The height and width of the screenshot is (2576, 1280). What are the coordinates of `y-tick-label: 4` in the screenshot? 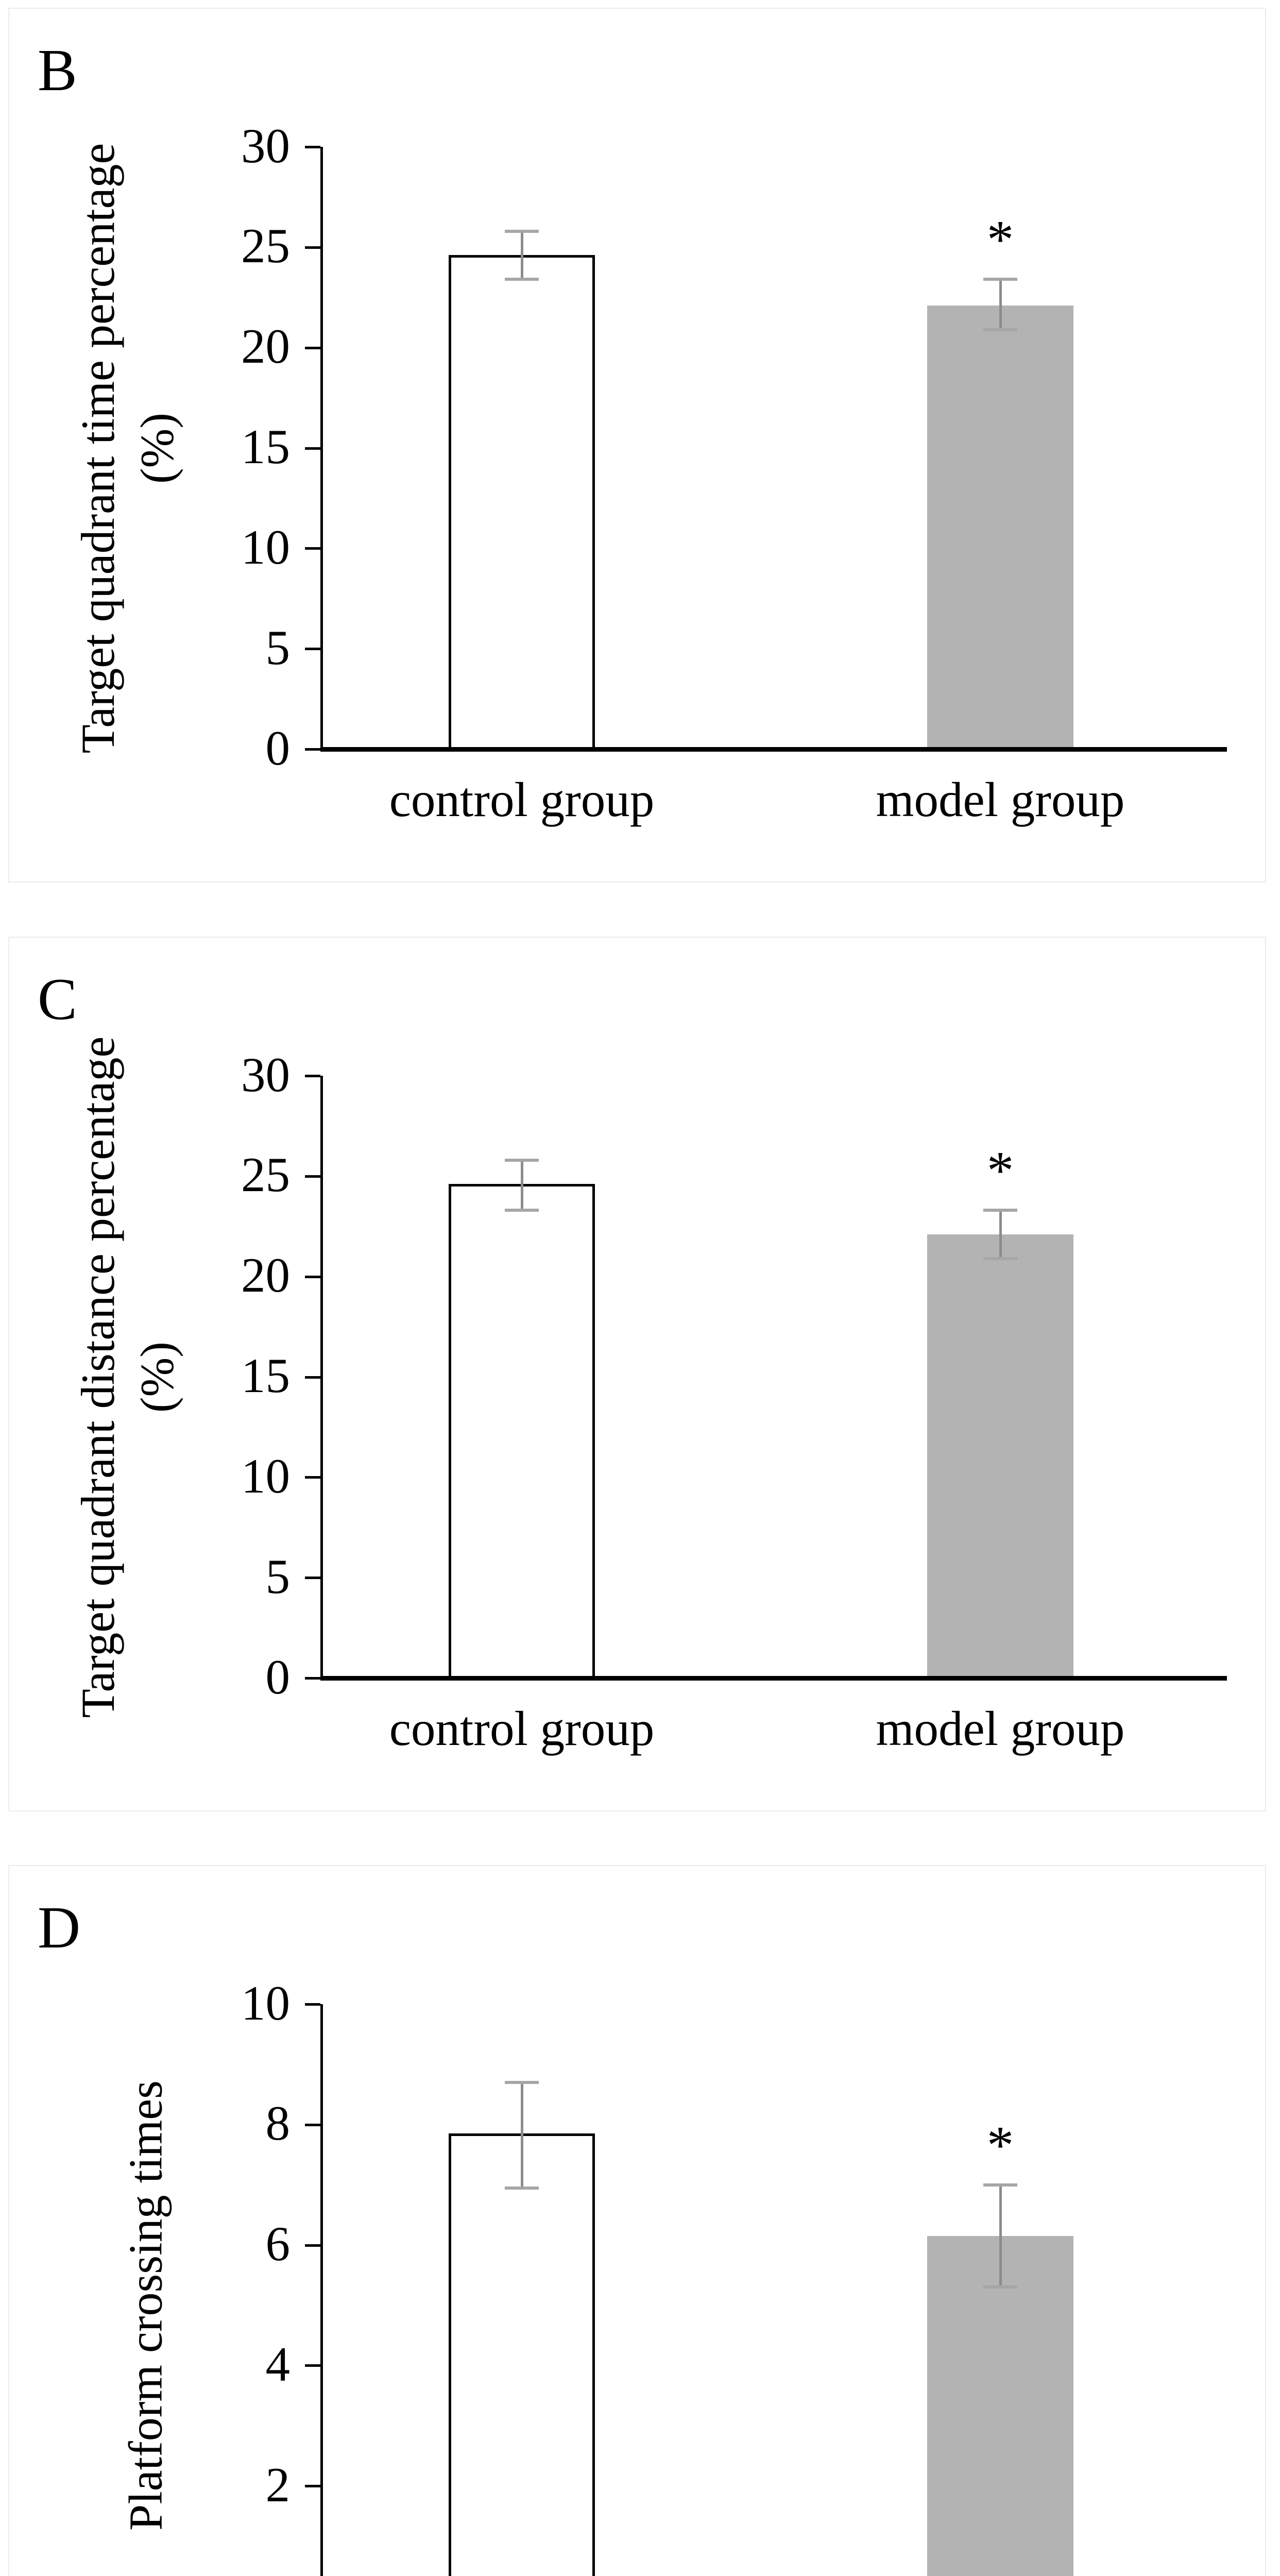 It's located at (278, 2365).